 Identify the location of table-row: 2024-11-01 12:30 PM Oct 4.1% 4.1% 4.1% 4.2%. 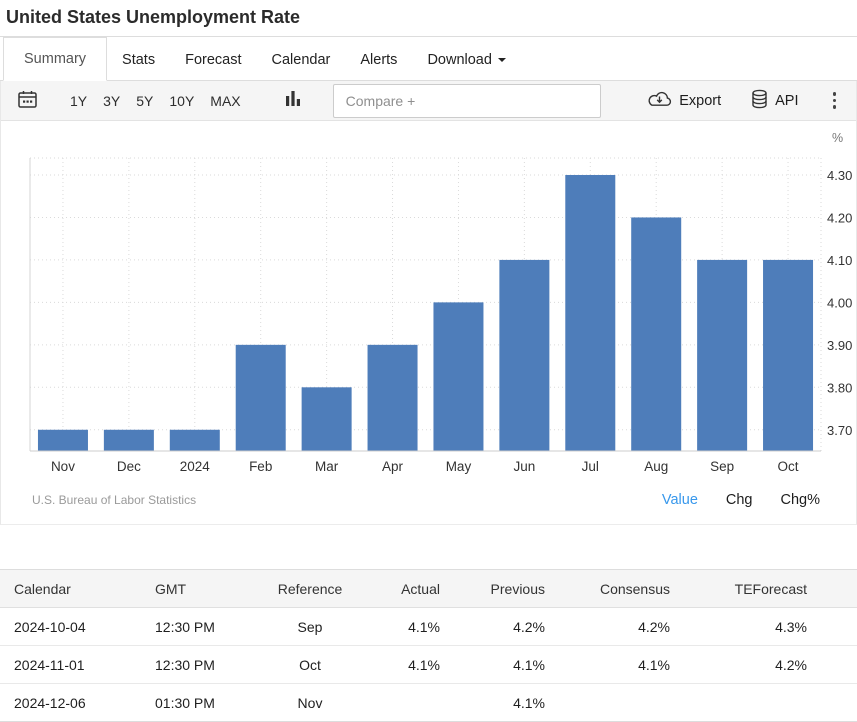
(428, 664).